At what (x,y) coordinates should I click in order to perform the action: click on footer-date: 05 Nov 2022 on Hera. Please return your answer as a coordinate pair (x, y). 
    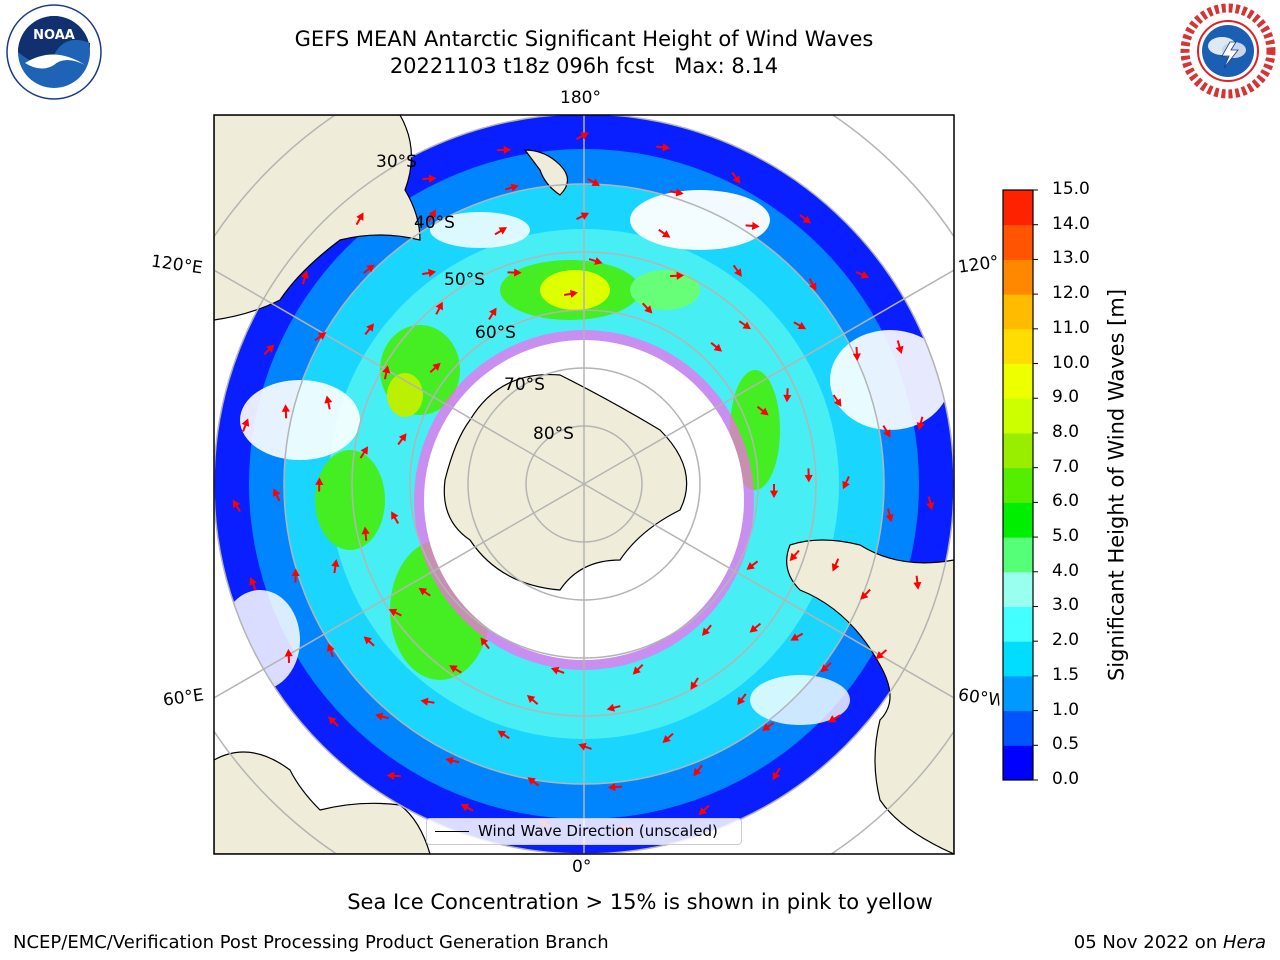
    Looking at the image, I should click on (1170, 942).